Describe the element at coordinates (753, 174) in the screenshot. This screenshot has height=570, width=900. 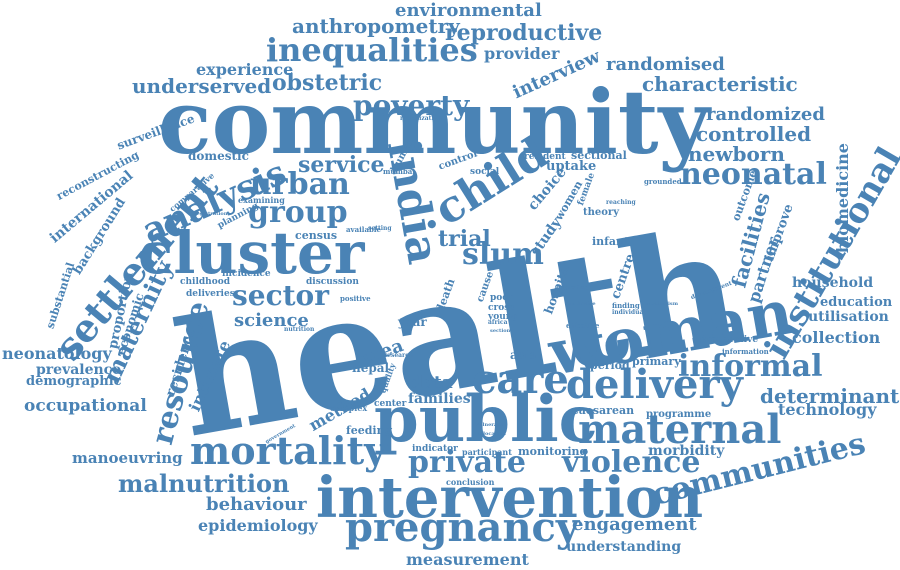
I see `word-neonatal: neonatal` at that location.